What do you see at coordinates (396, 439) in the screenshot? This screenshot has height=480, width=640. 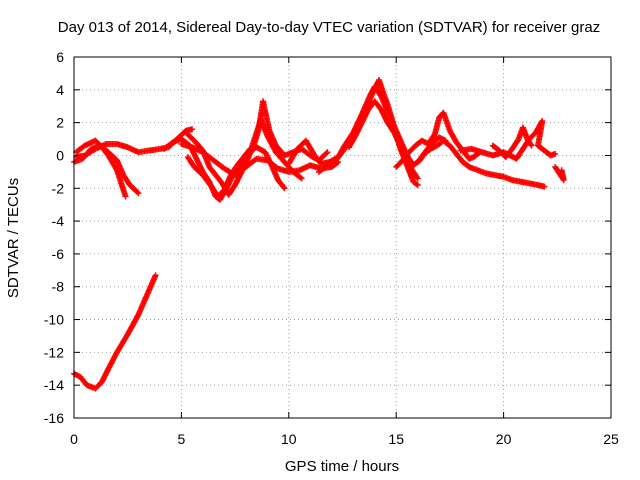 I see `x-tick-label: 15` at bounding box center [396, 439].